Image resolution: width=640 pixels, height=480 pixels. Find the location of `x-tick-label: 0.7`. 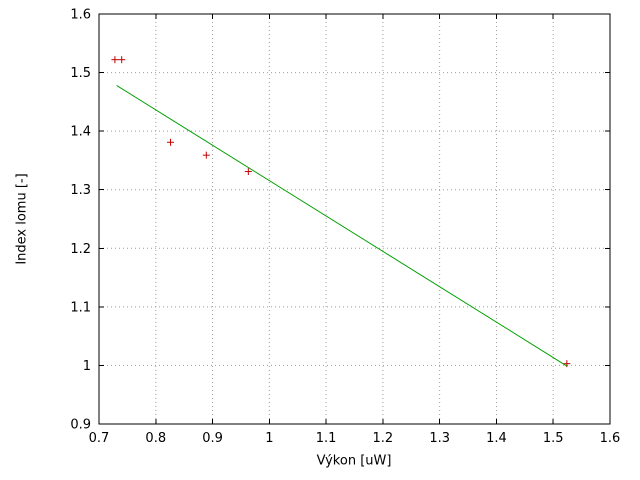

x-tick-label: 0.7 is located at coordinates (99, 438).